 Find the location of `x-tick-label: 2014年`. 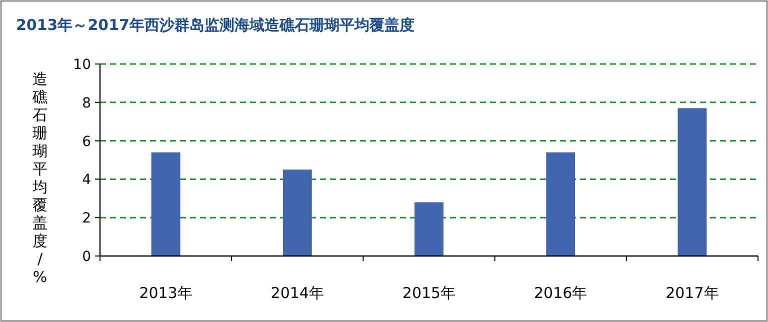

x-tick-label: 2014年 is located at coordinates (297, 293).